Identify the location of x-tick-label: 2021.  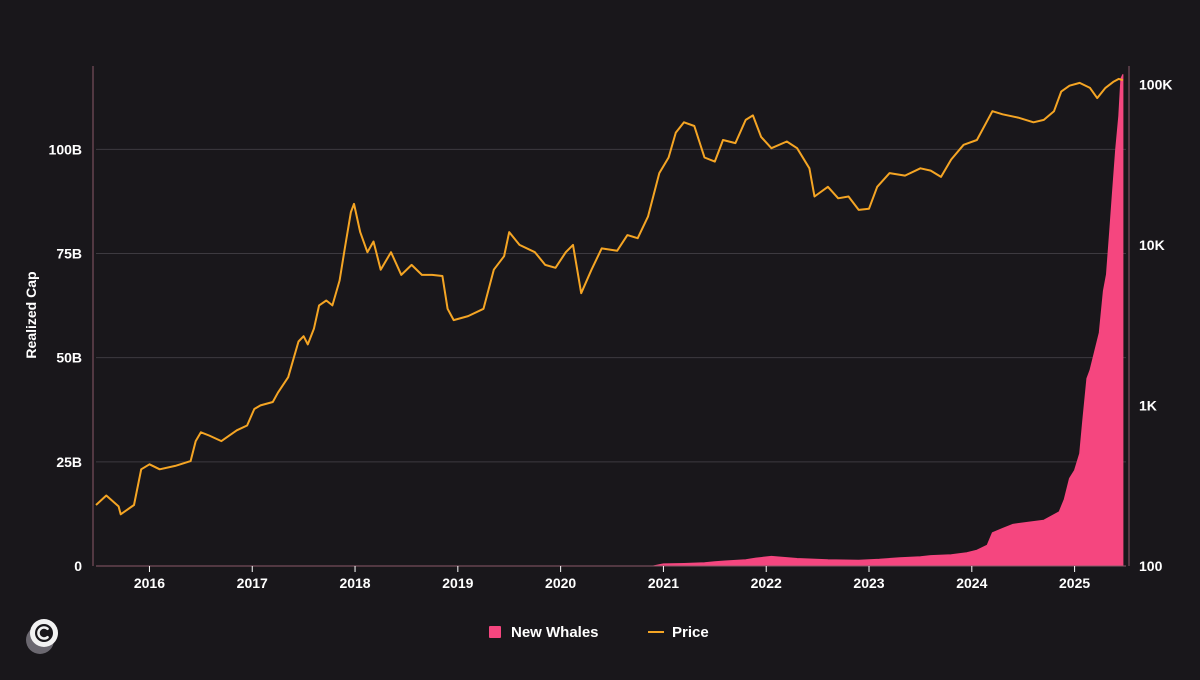
(663, 583).